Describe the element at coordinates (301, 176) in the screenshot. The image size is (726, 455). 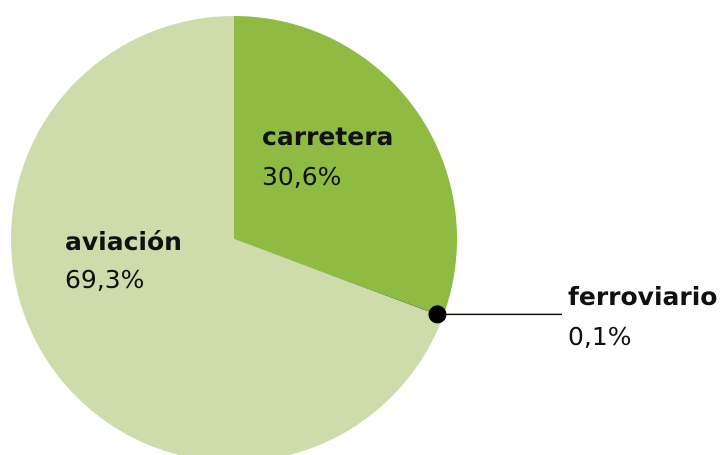
I see `slice-value: 30,6%` at that location.